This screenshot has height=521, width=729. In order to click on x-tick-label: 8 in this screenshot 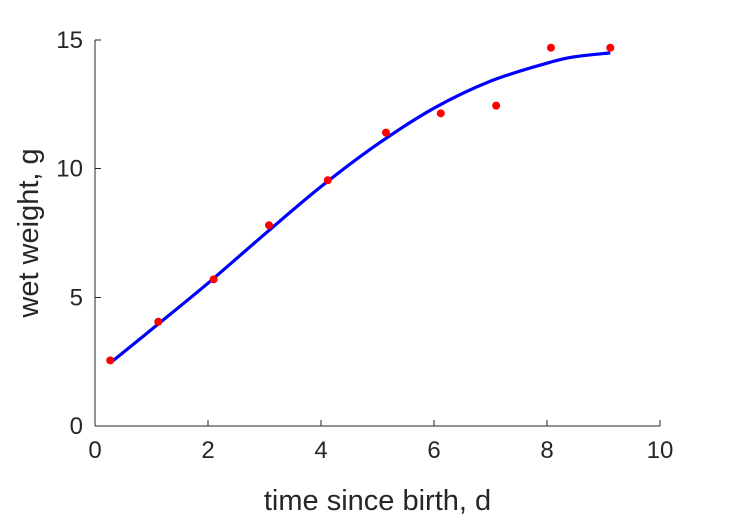, I will do `click(546, 450)`.